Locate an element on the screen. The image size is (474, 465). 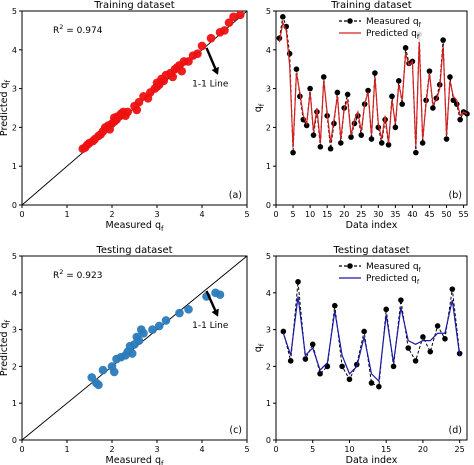
legend-label-subscript: f is located at coordinates (418, 282).